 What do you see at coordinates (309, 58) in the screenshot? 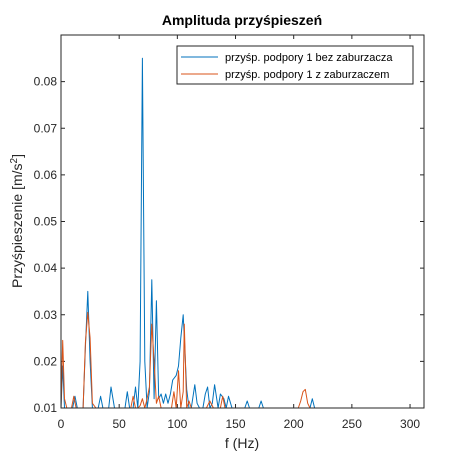
I see `legend-label-series-1: przyśp. podpory 1 bez zaburzacza` at bounding box center [309, 58].